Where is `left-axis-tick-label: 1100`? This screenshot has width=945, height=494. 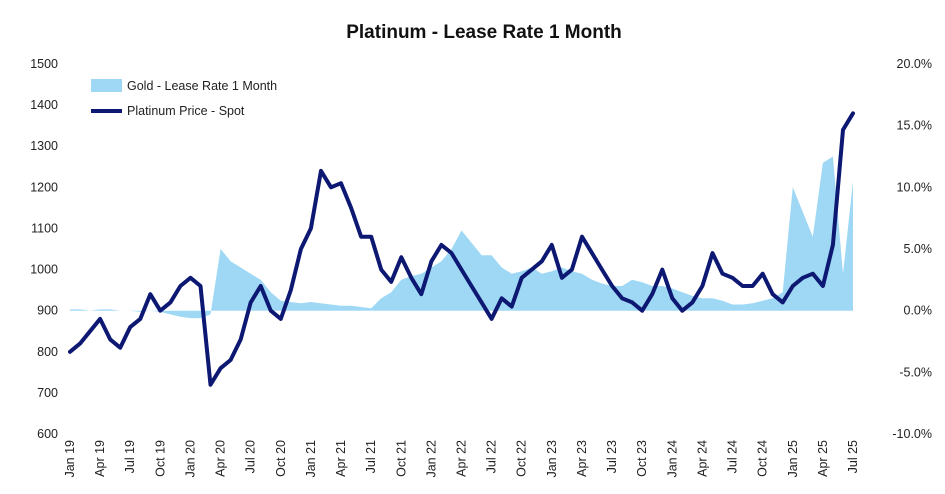
left-axis-tick-label: 1100 is located at coordinates (44, 228).